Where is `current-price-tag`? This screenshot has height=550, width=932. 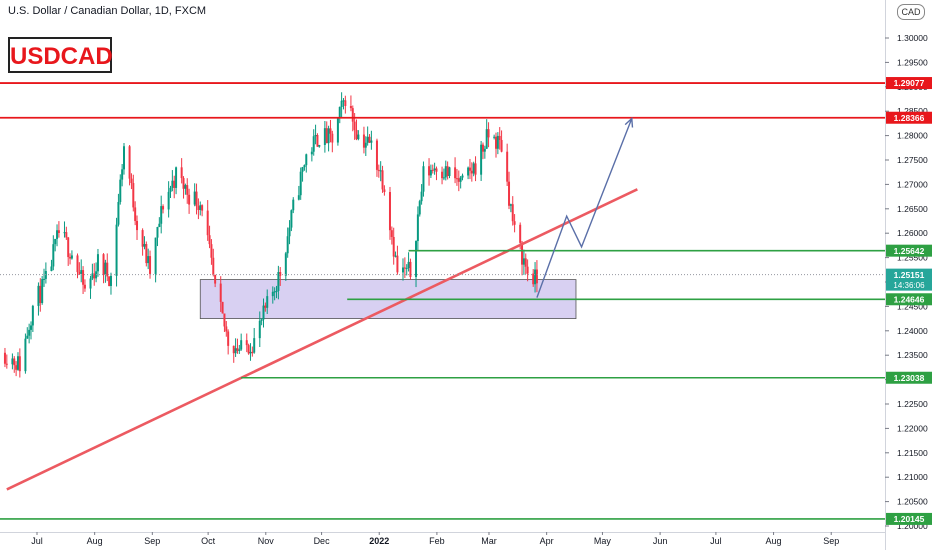
current-price-tag is located at coordinates (909, 279).